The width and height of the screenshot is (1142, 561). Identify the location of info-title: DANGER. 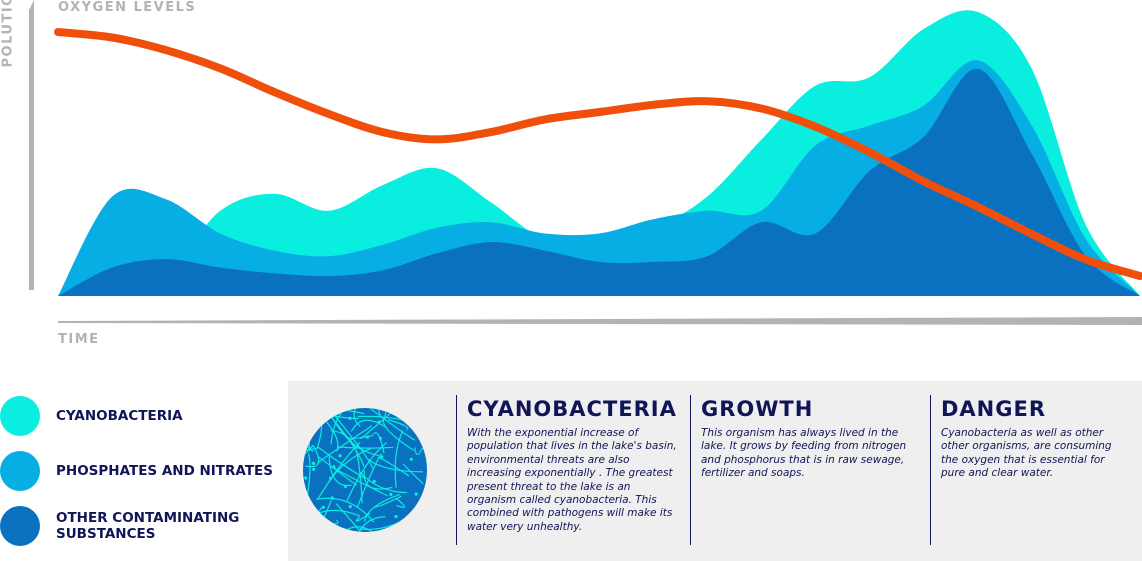
(994, 409).